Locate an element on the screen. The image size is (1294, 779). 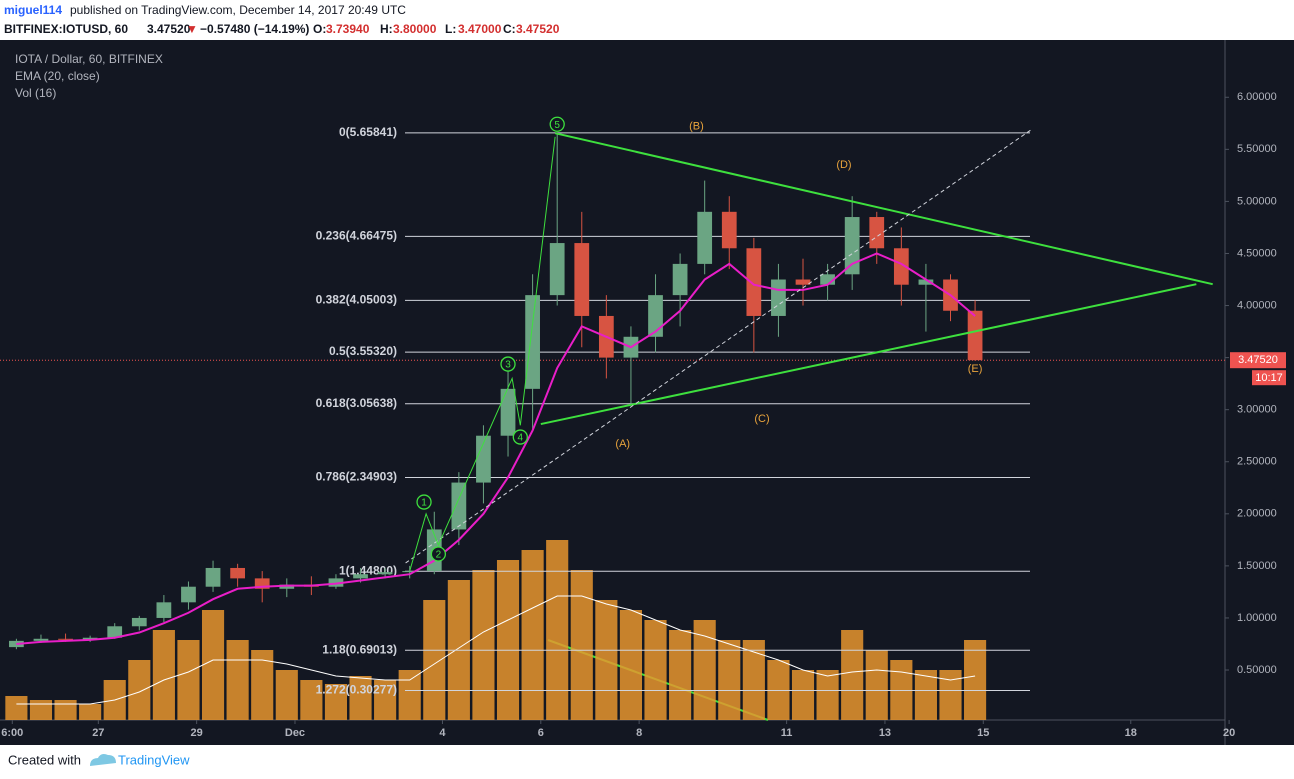
trendline is located at coordinates (883, 209).